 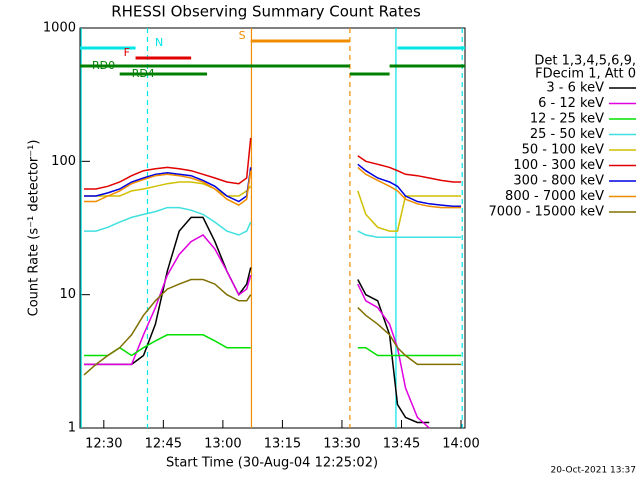 What do you see at coordinates (575, 88) in the screenshot?
I see `legend-label: 3 - 6 keV` at bounding box center [575, 88].